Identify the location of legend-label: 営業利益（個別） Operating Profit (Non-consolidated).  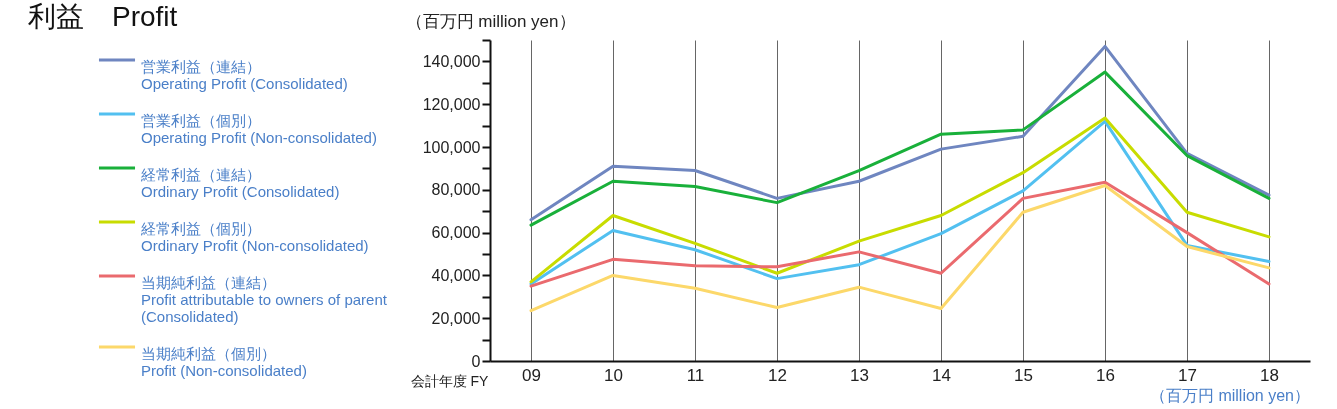
(259, 129).